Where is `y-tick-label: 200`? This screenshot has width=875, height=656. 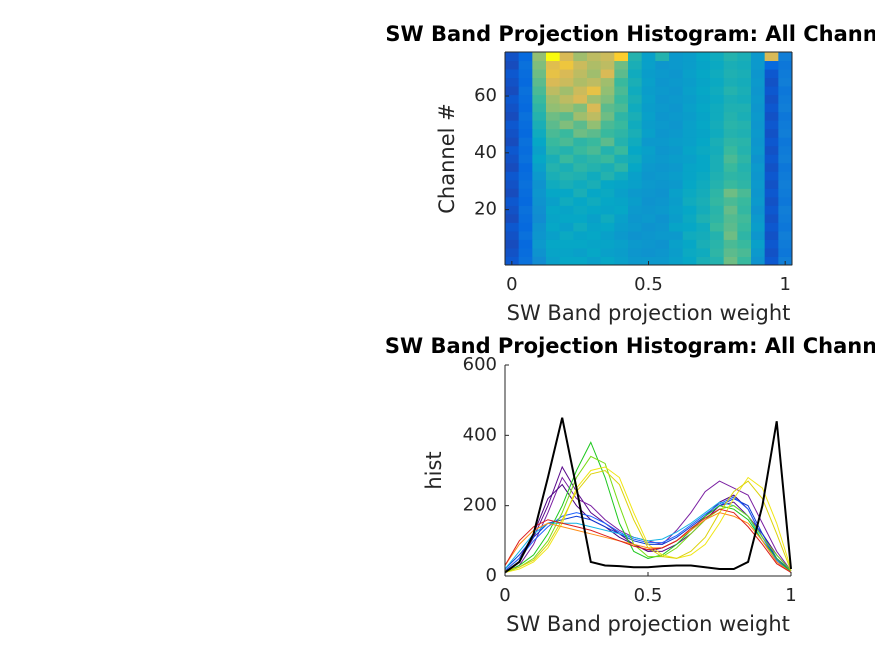
y-tick-label: 200 is located at coordinates (480, 505).